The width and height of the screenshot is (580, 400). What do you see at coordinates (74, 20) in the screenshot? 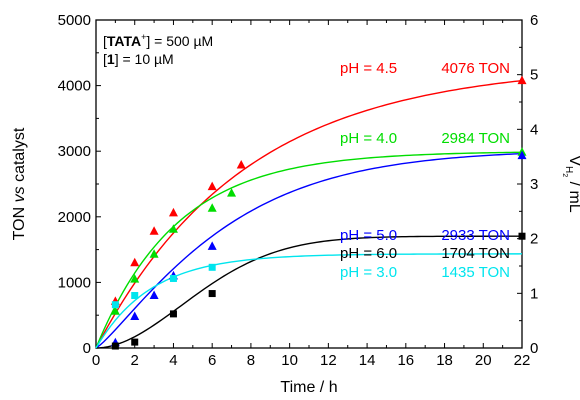
I see `y-tick-label: 5000` at bounding box center [74, 20].